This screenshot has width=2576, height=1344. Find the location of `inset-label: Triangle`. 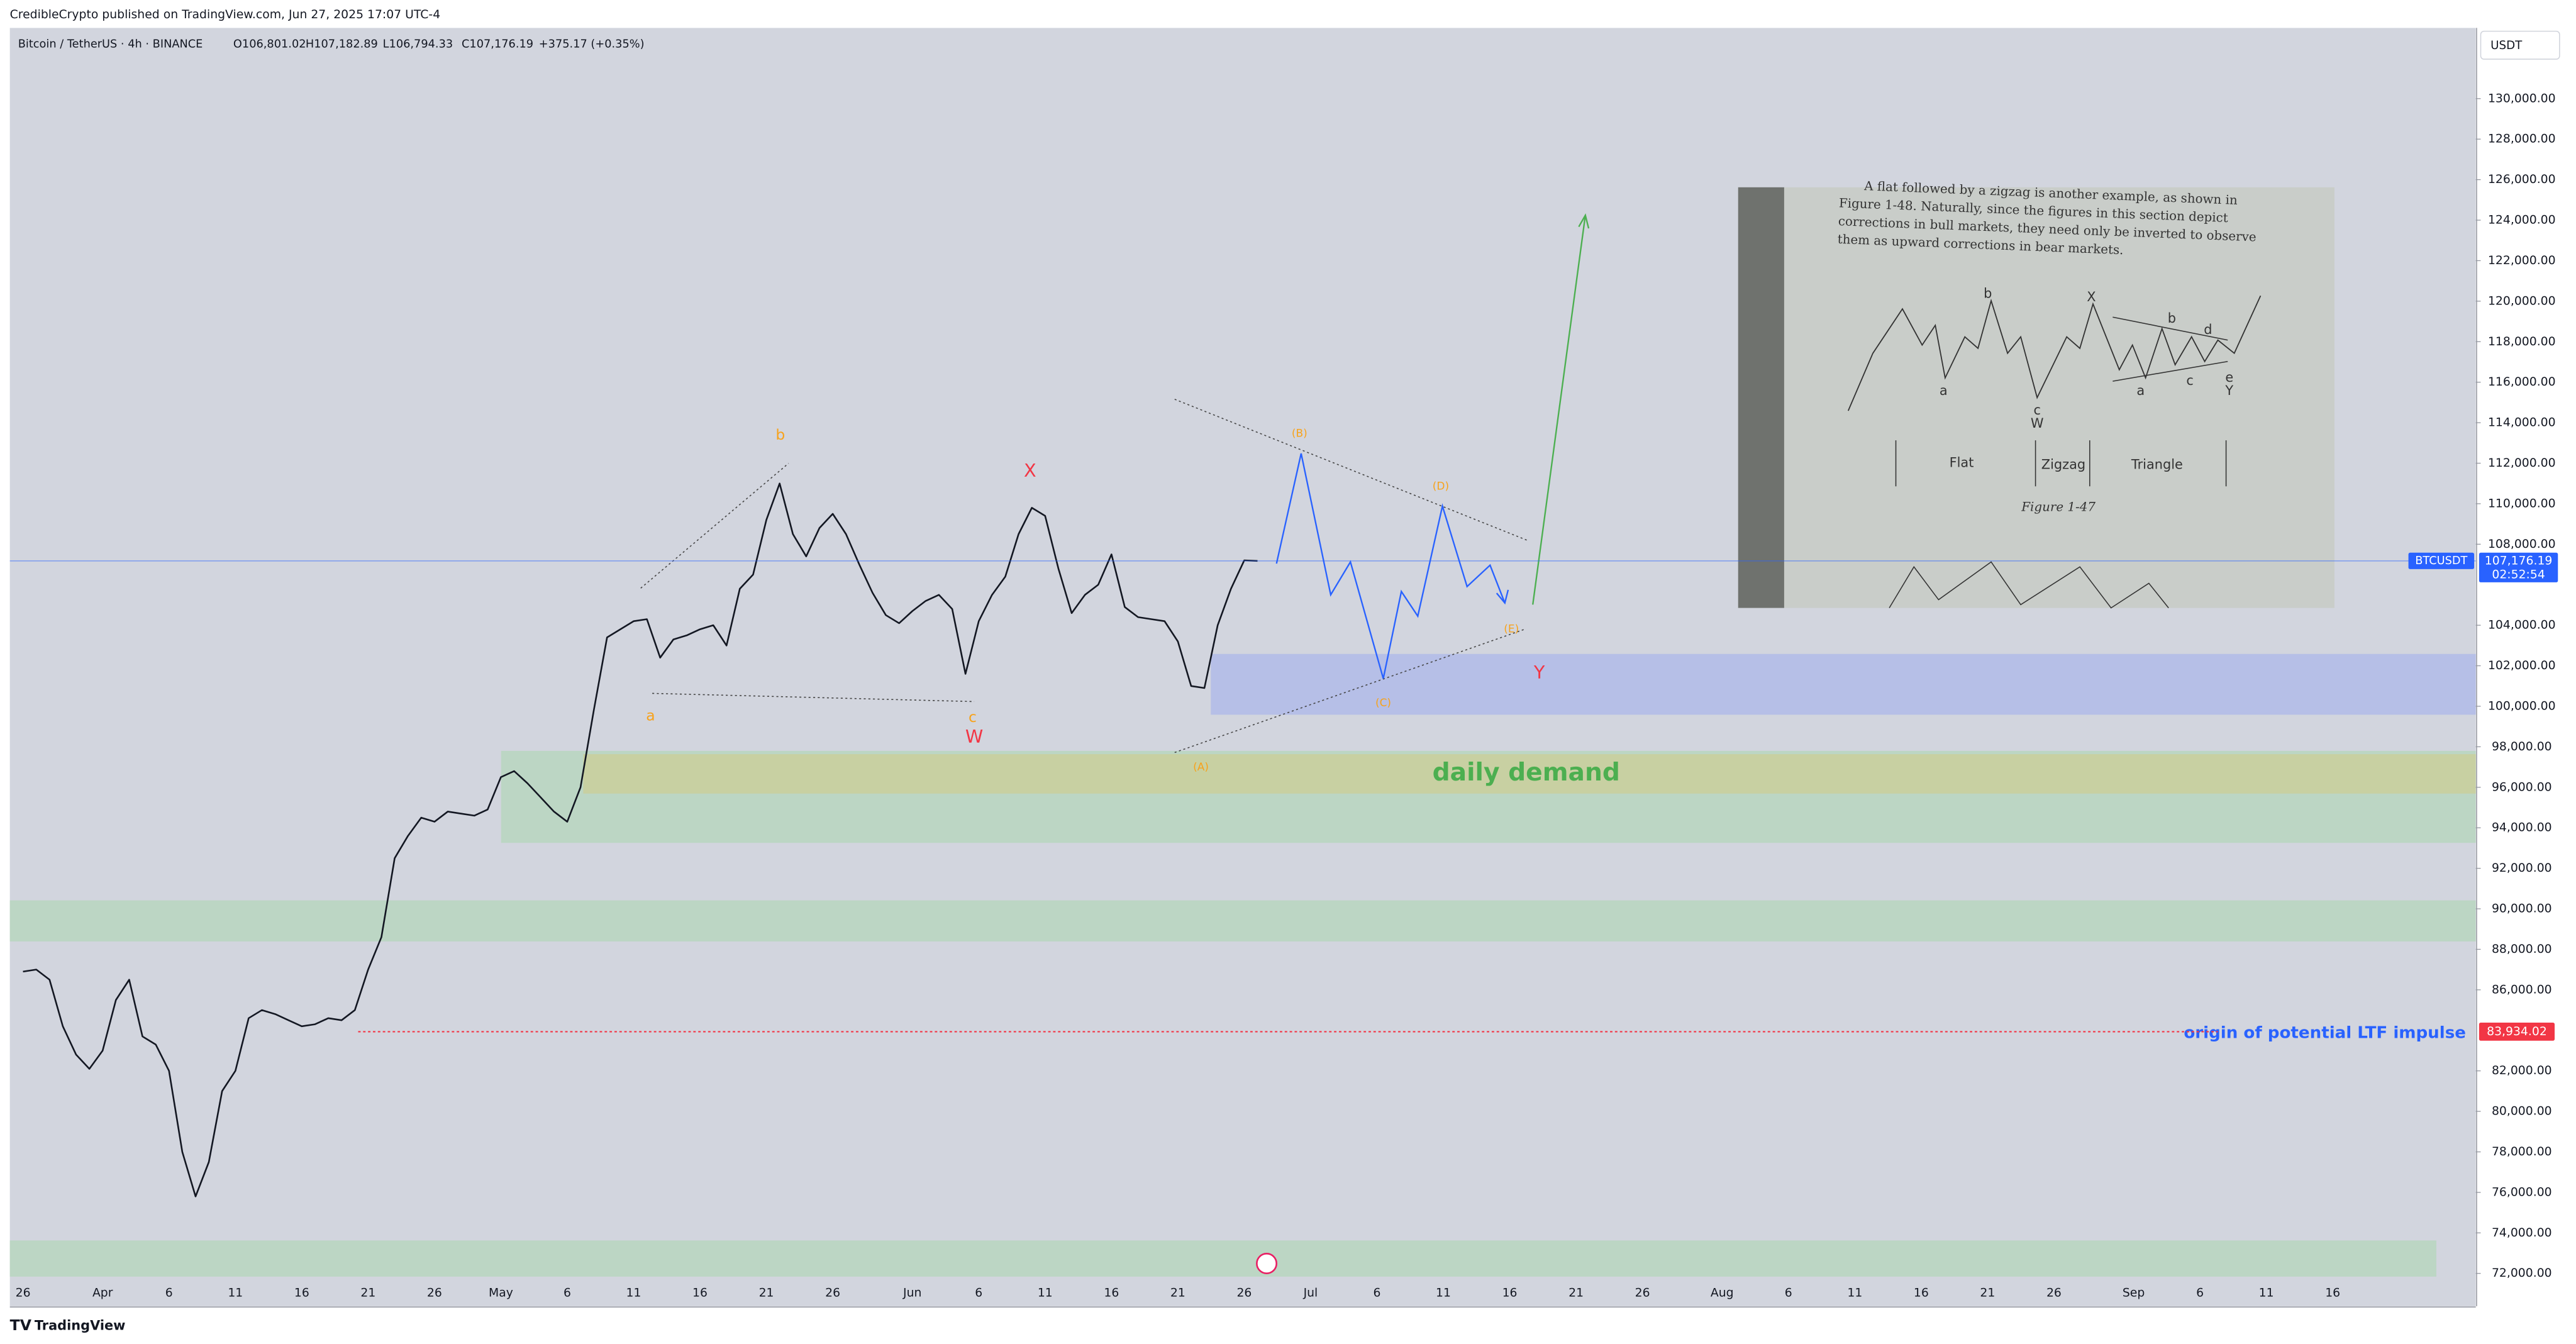

inset-label: Triangle is located at coordinates (2157, 464).